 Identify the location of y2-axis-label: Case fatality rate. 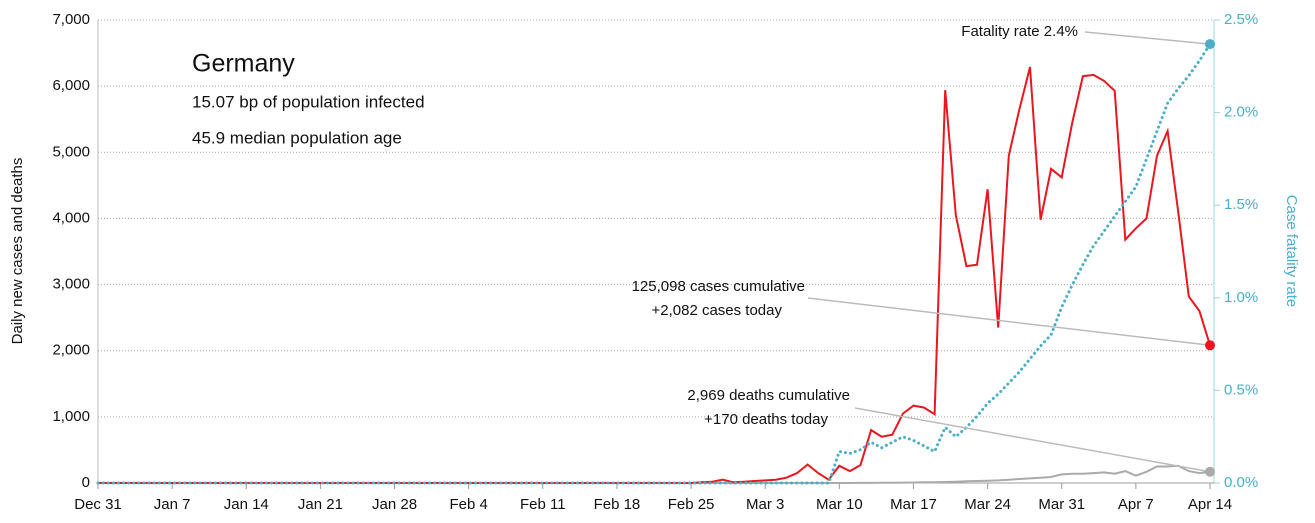
(1291, 251).